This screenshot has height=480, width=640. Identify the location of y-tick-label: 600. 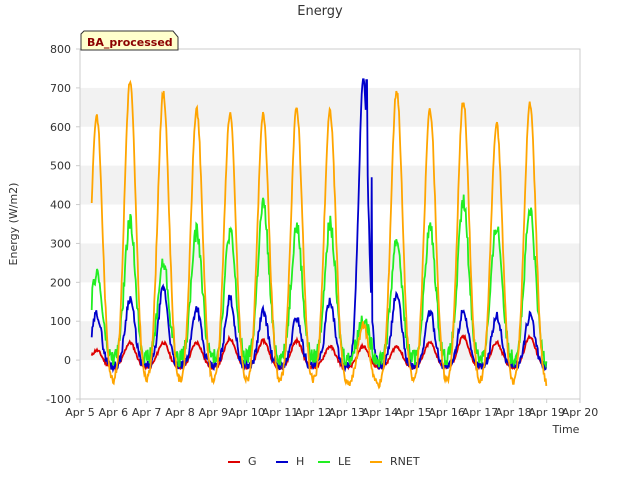
(60, 127).